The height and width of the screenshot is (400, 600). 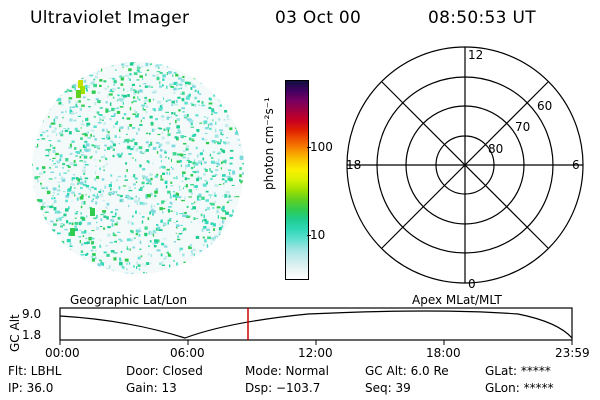 What do you see at coordinates (572, 353) in the screenshot?
I see `x-tick-2359: 23:59` at bounding box center [572, 353].